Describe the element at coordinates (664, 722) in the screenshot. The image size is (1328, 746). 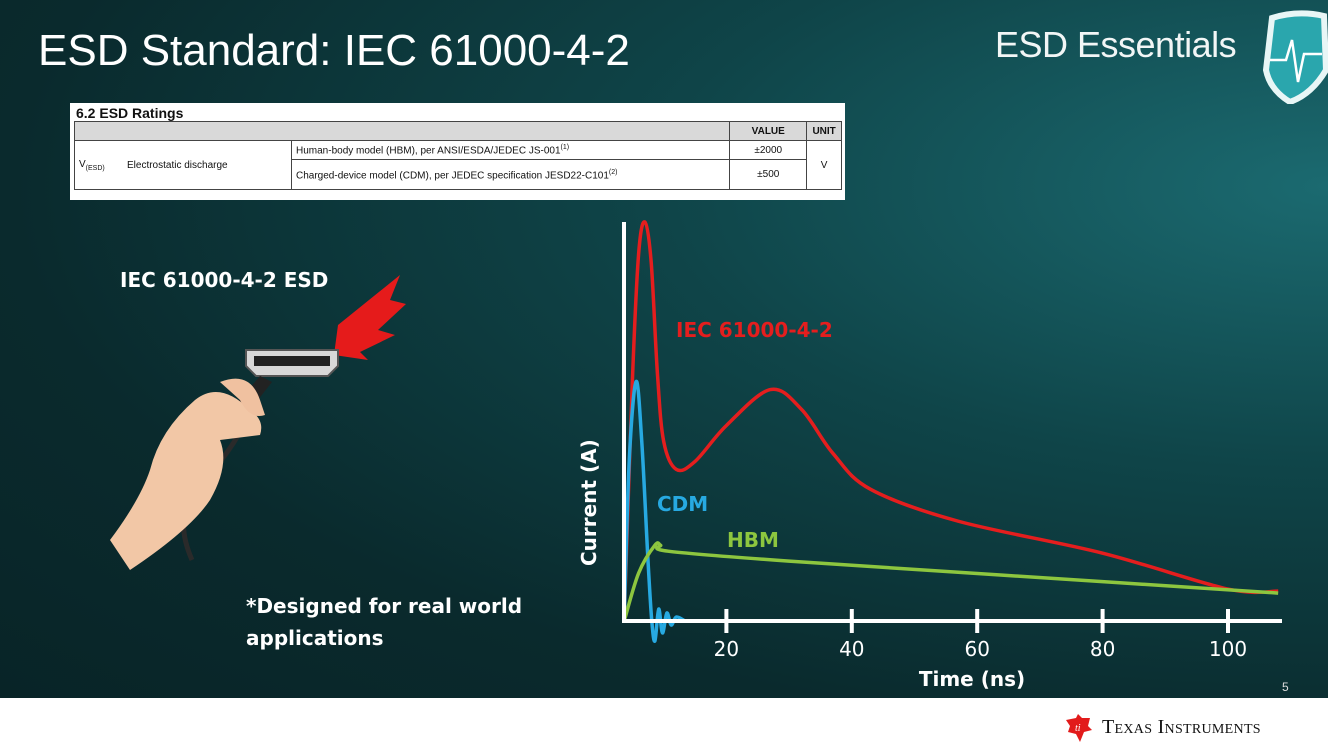
I see `footer-bar` at that location.